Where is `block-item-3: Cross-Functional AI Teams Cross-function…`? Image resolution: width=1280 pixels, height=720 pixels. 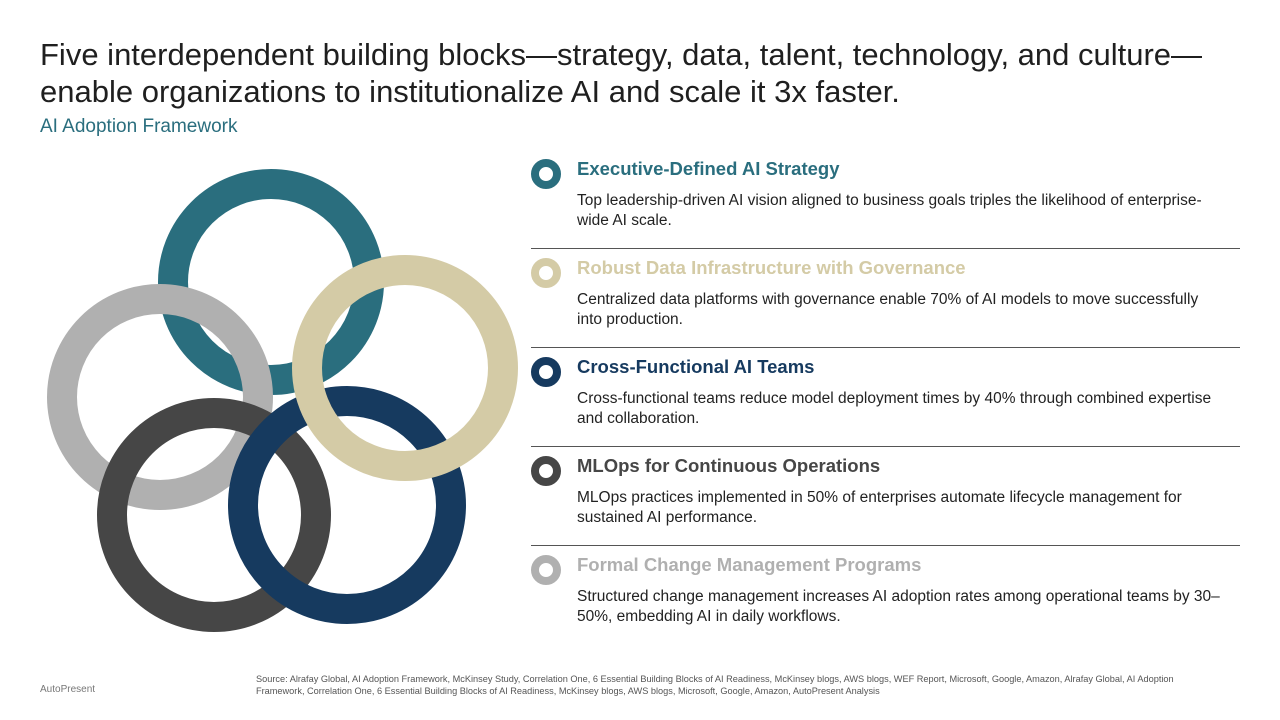
block-item-3: Cross-Functional AI Teams Cross-function… is located at coordinates (885, 397).